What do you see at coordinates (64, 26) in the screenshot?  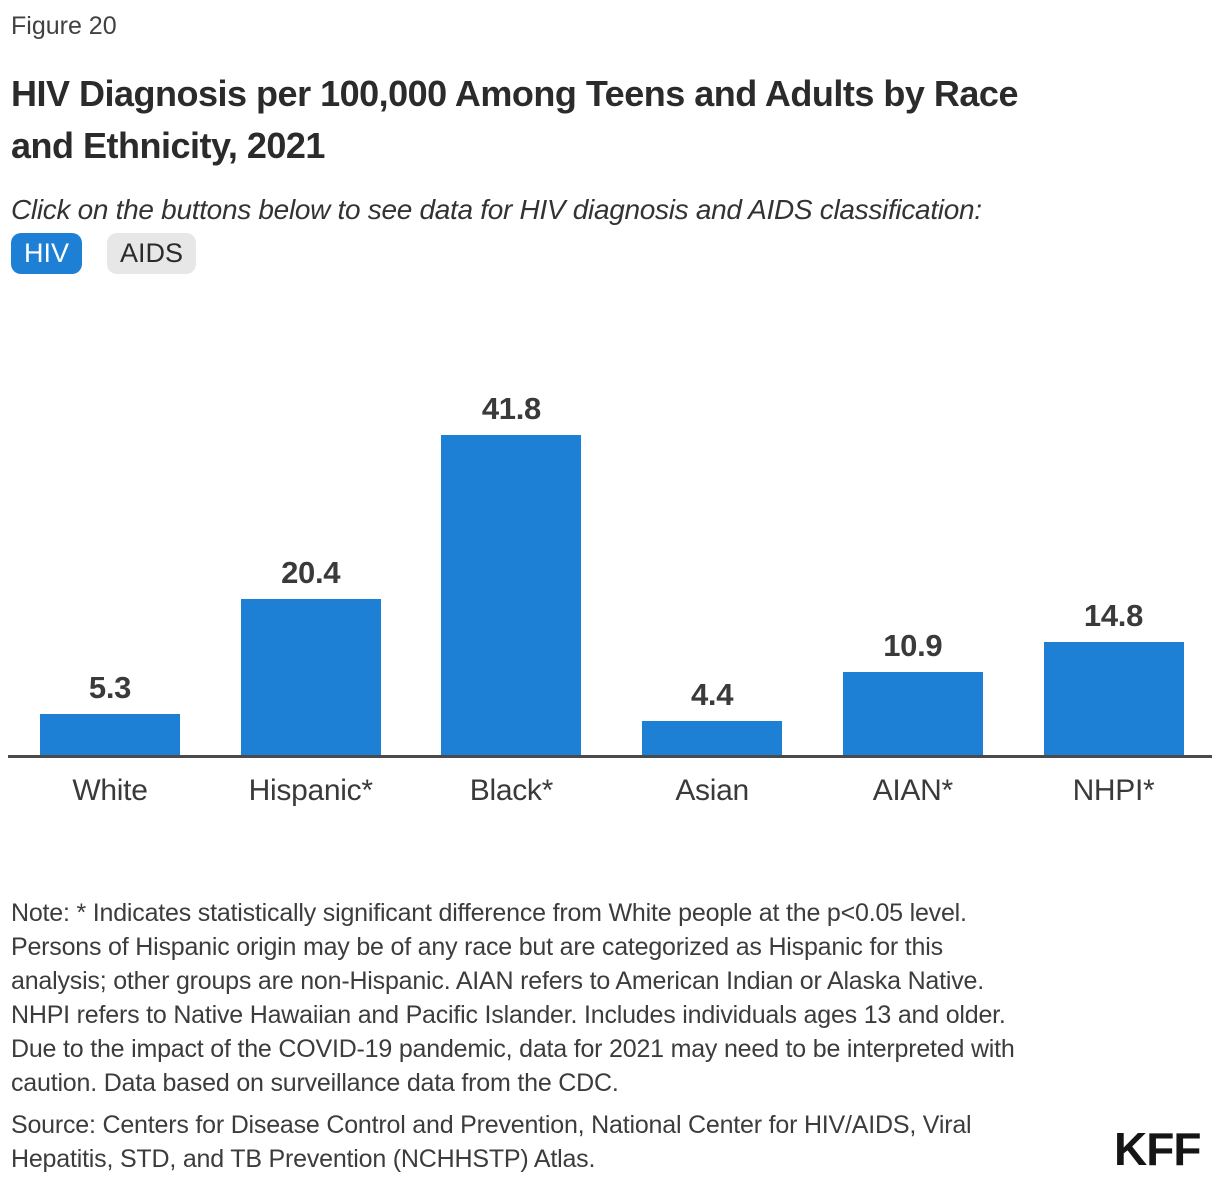 I see `figure-label: Figure 20` at bounding box center [64, 26].